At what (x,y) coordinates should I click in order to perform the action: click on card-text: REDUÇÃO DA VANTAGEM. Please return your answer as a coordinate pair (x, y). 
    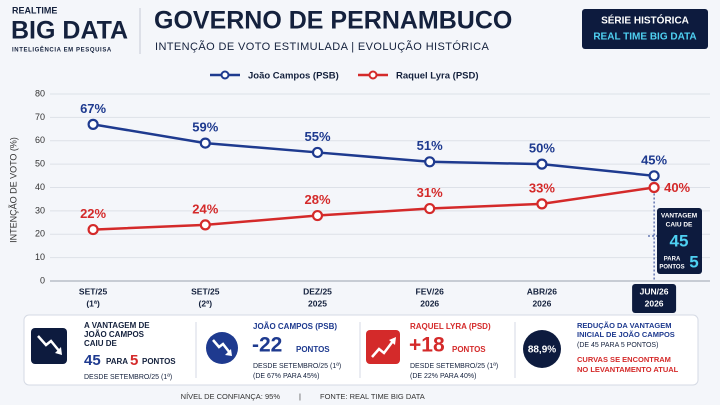
    Looking at the image, I should click on (624, 325).